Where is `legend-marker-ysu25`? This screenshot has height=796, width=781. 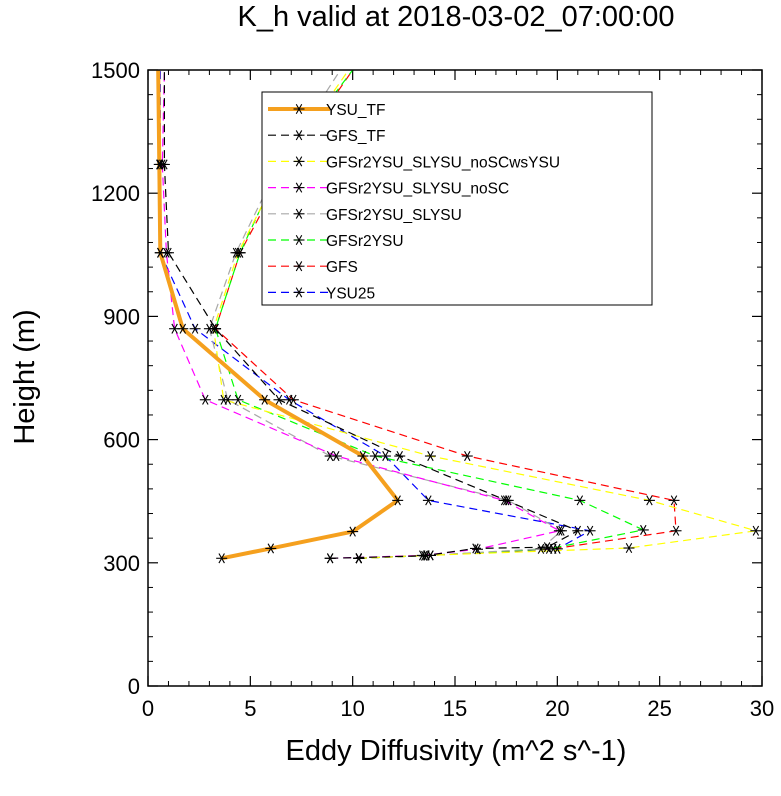 legend-marker-ysu25 is located at coordinates (299, 292).